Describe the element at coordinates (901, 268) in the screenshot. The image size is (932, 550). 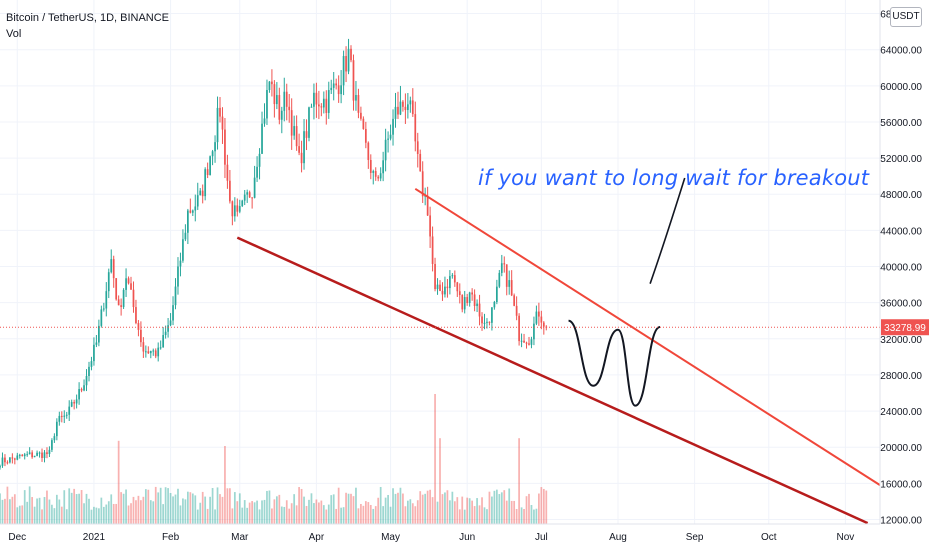
I see `price-tick-label: 40000.00` at that location.